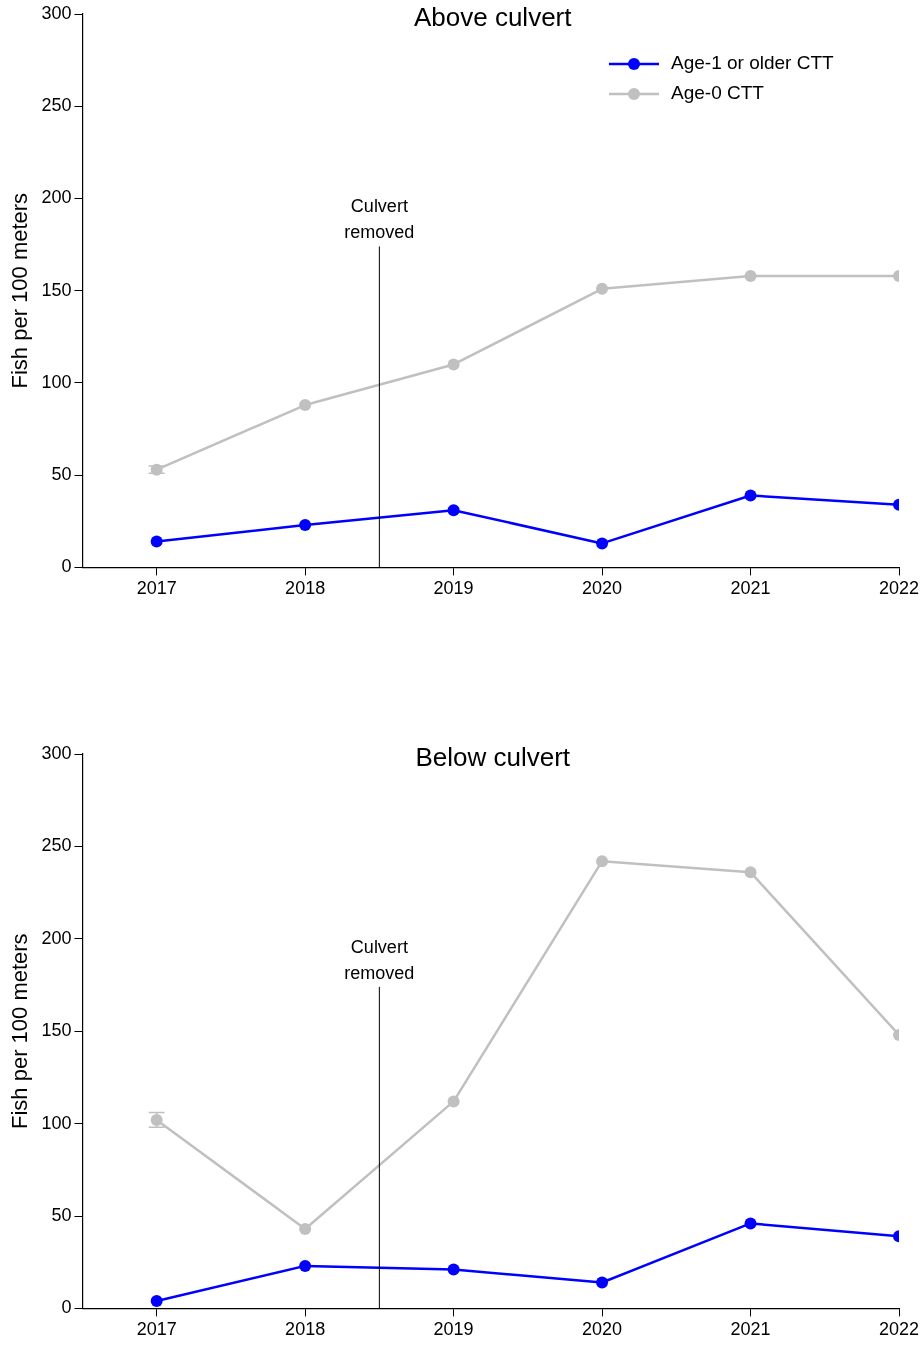 Image resolution: width=923 pixels, height=1356 pixels. What do you see at coordinates (493, 757) in the screenshot?
I see `chart-title: Below culvert` at bounding box center [493, 757].